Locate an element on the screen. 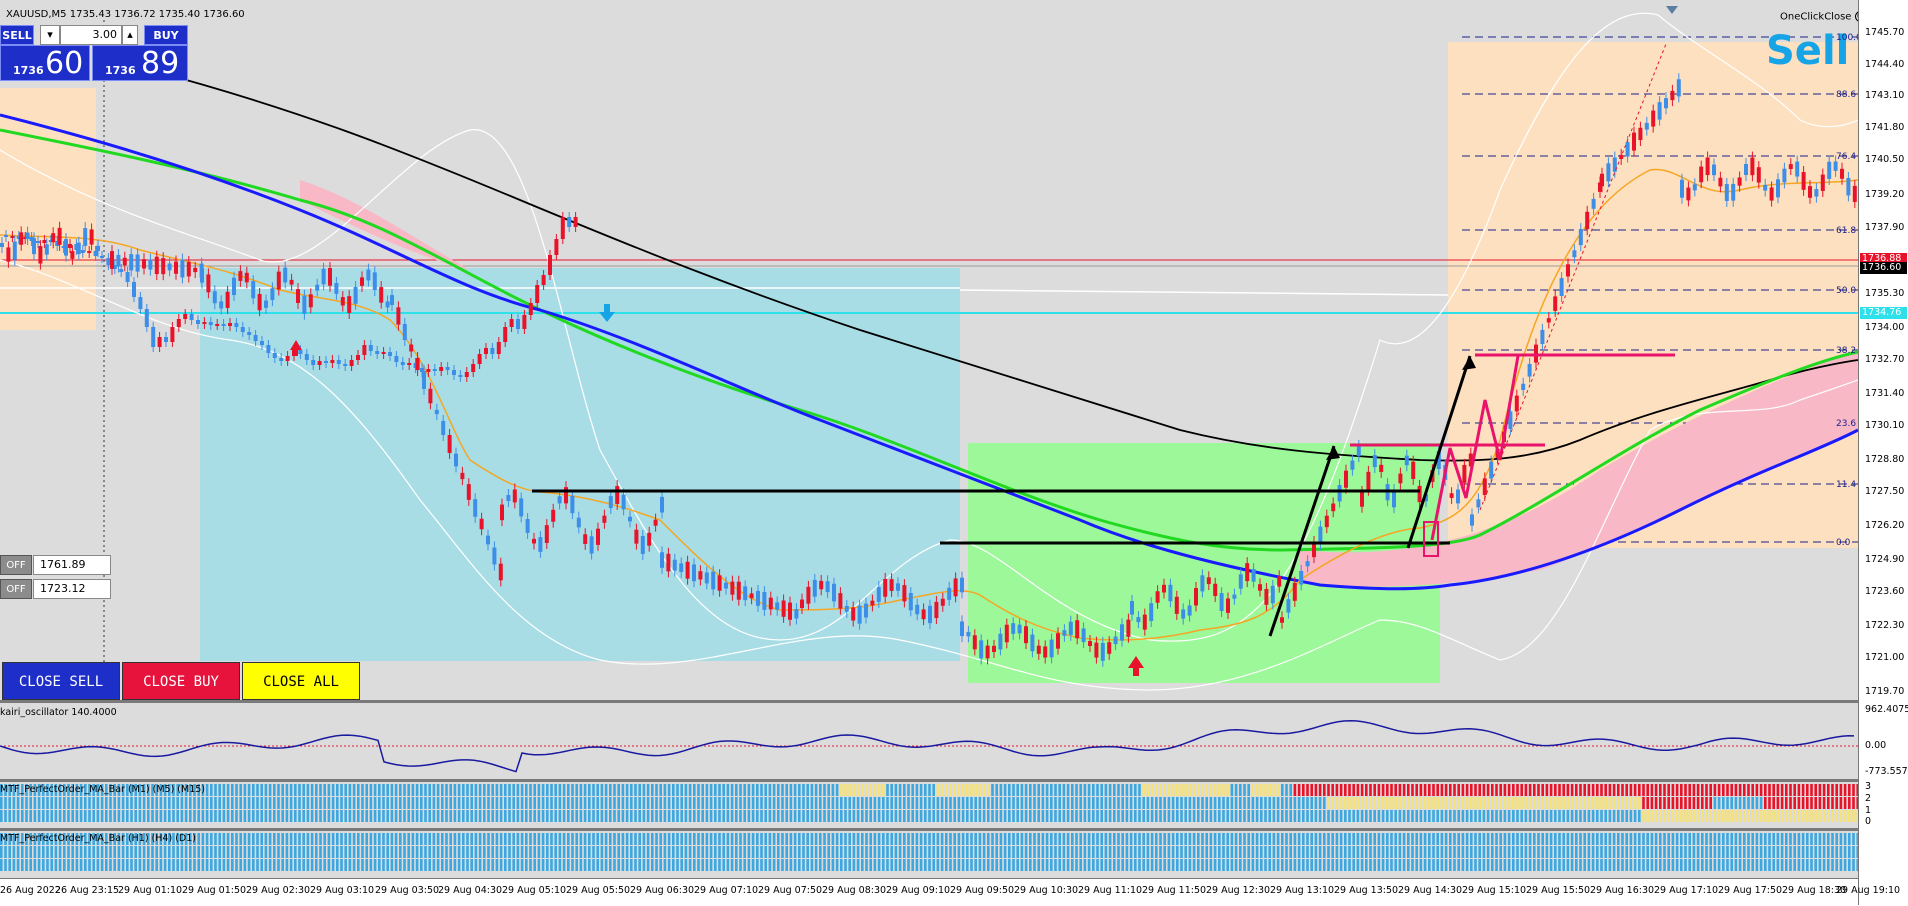 Image resolution: width=1908 pixels, height=906 pixels. lot-down-button: ▾ is located at coordinates (50, 35).